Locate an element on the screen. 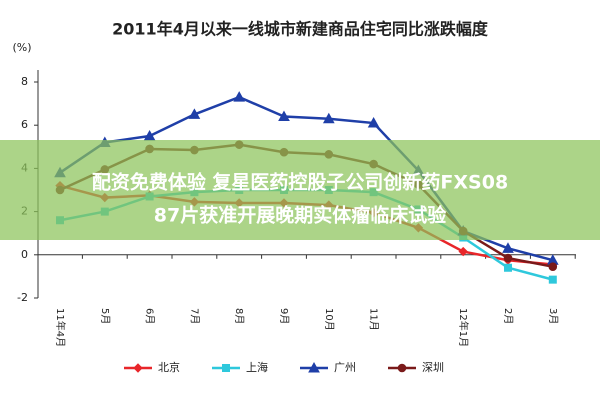 This screenshot has height=400, width=600. legend-label: 北京 is located at coordinates (169, 367).